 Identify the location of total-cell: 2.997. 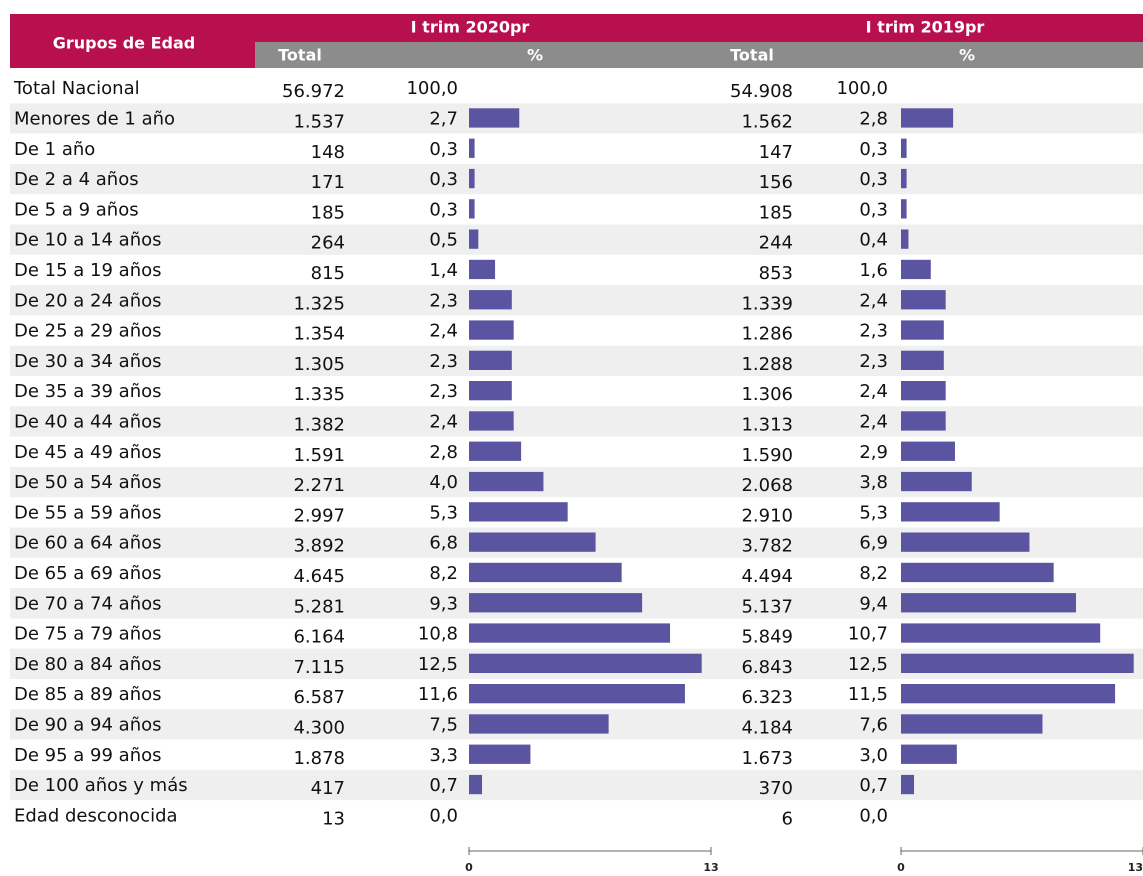
(319, 515).